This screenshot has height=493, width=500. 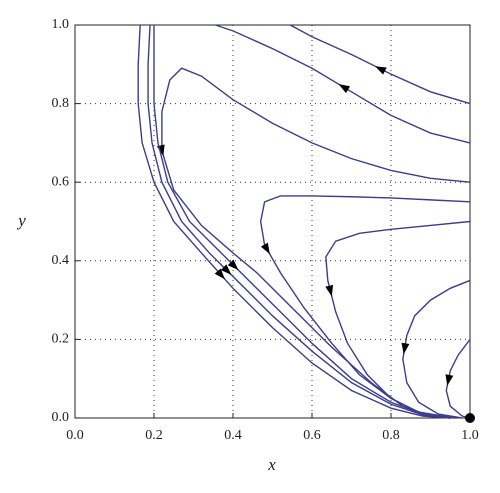 I want to click on x-tick-label: 0.0, so click(x=75, y=435).